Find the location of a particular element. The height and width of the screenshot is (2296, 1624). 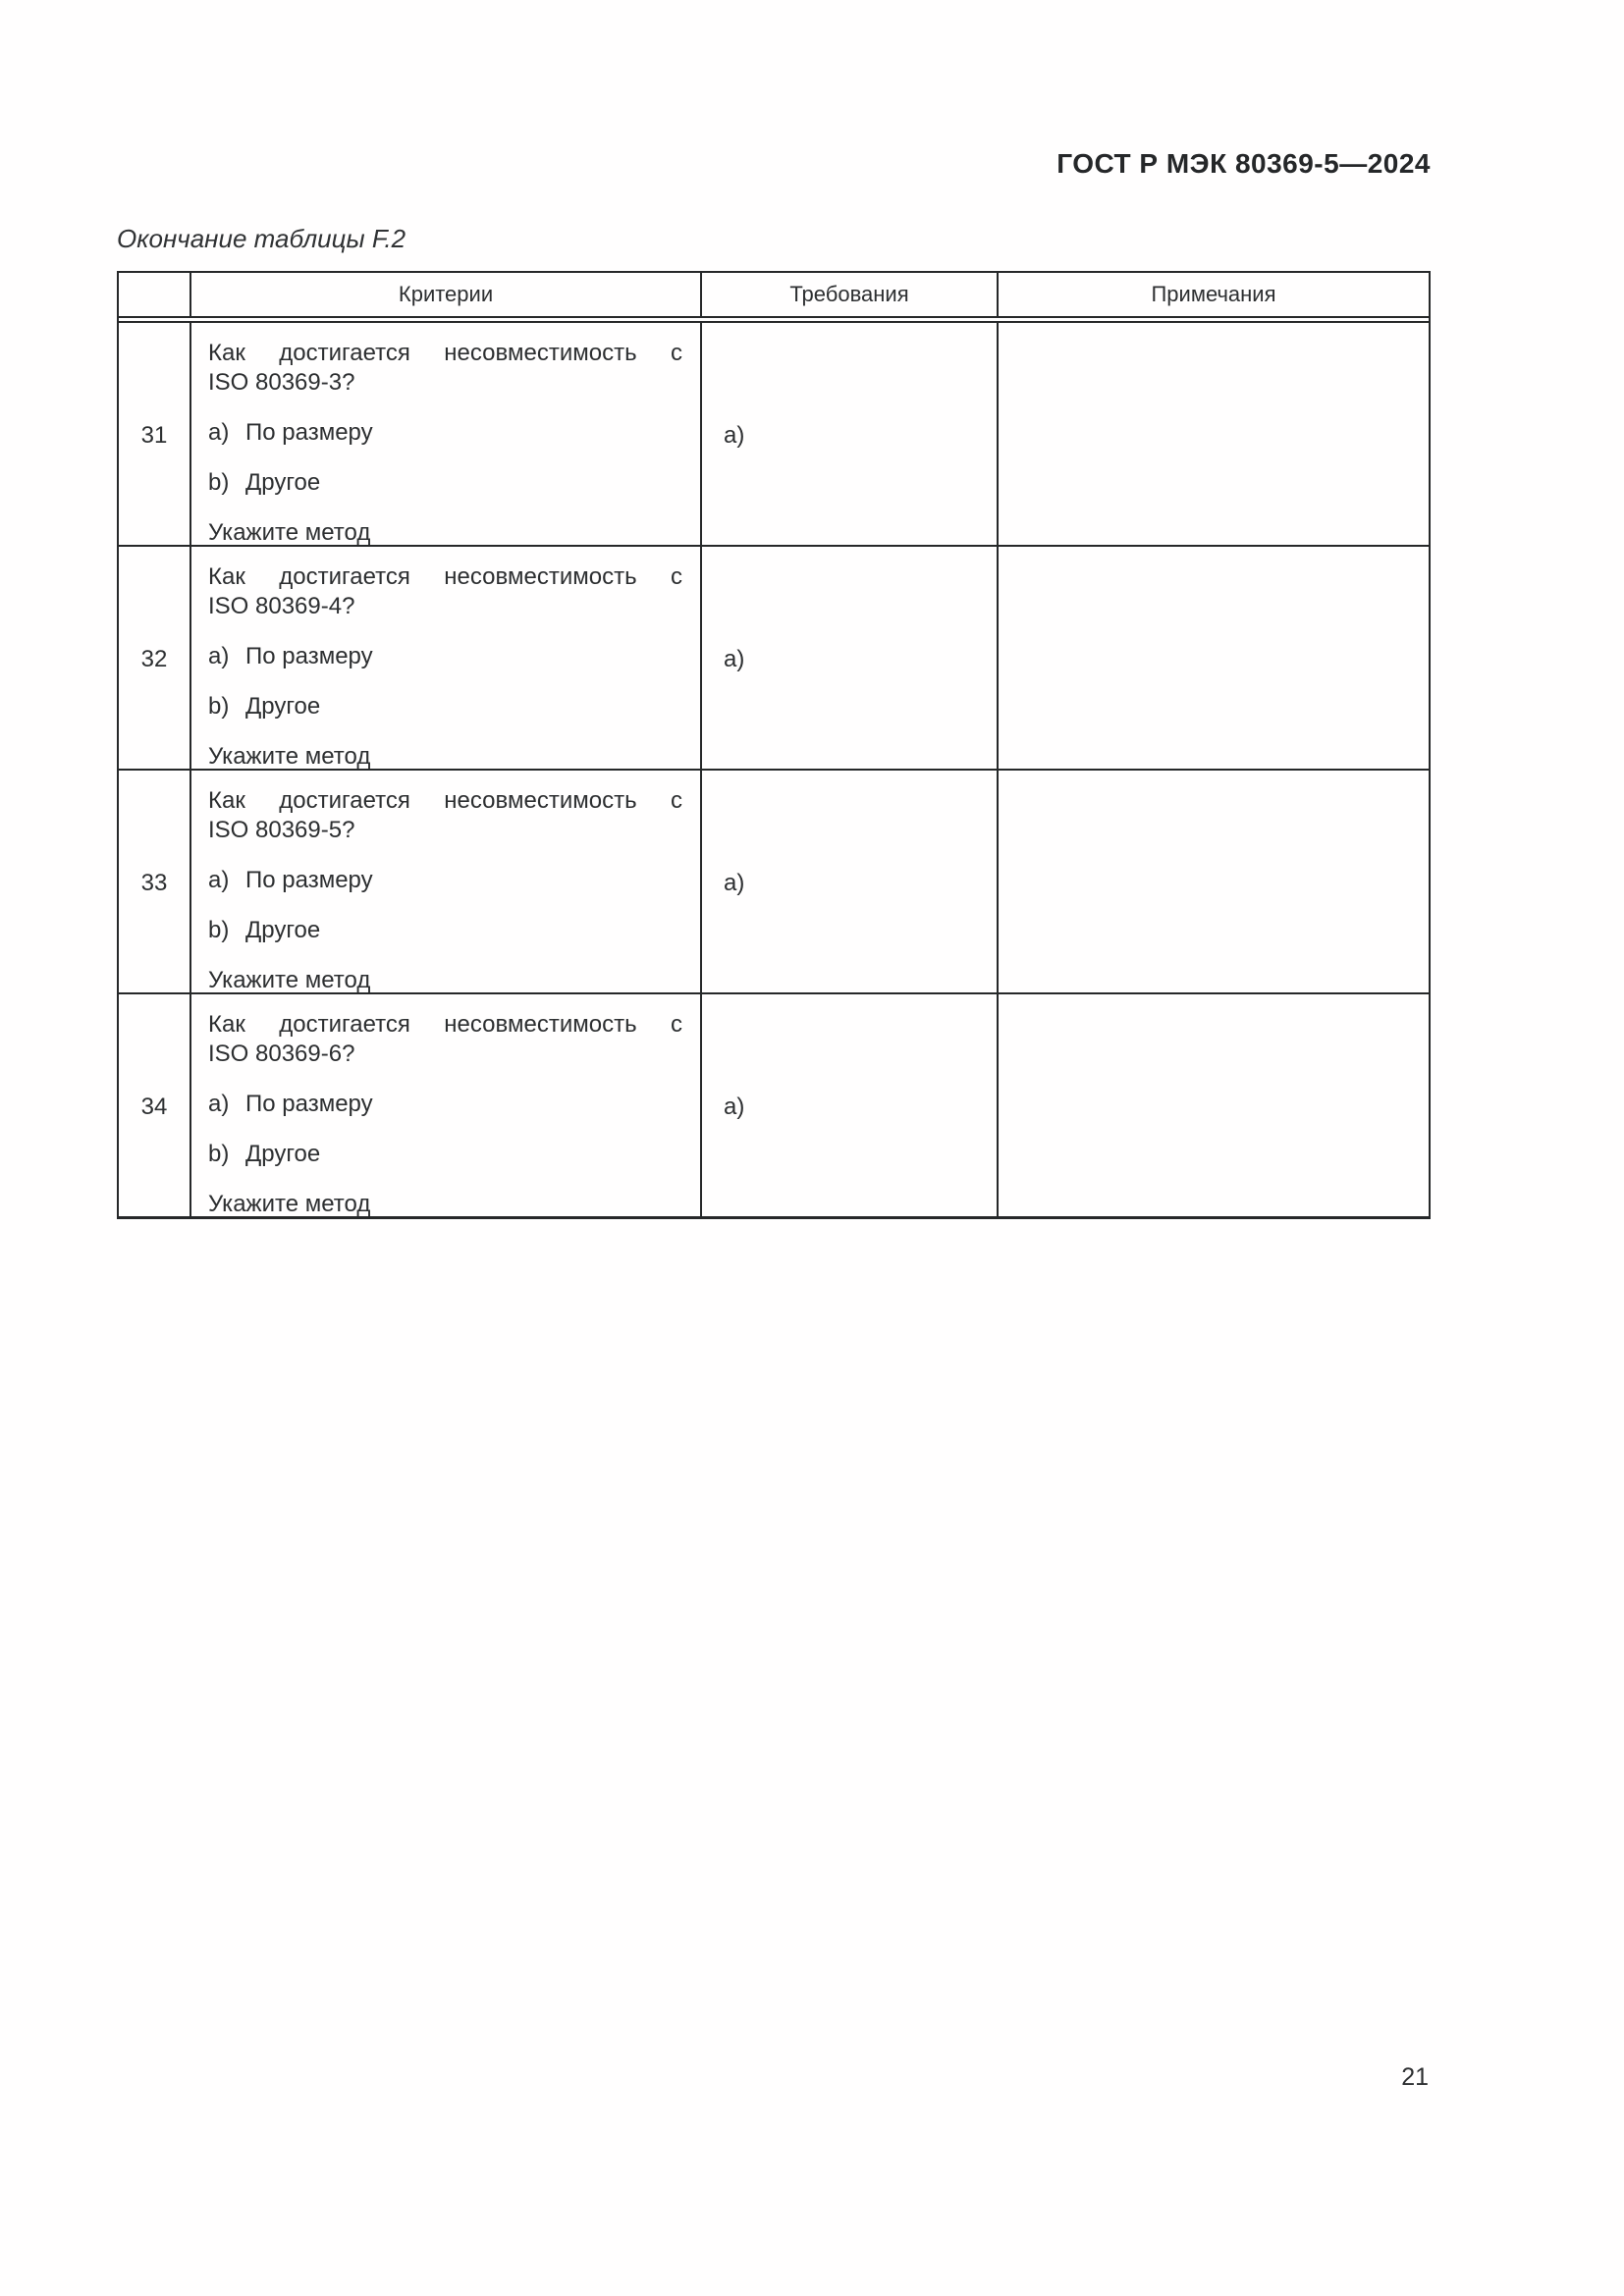

row-number-cell: 31 is located at coordinates (155, 434).